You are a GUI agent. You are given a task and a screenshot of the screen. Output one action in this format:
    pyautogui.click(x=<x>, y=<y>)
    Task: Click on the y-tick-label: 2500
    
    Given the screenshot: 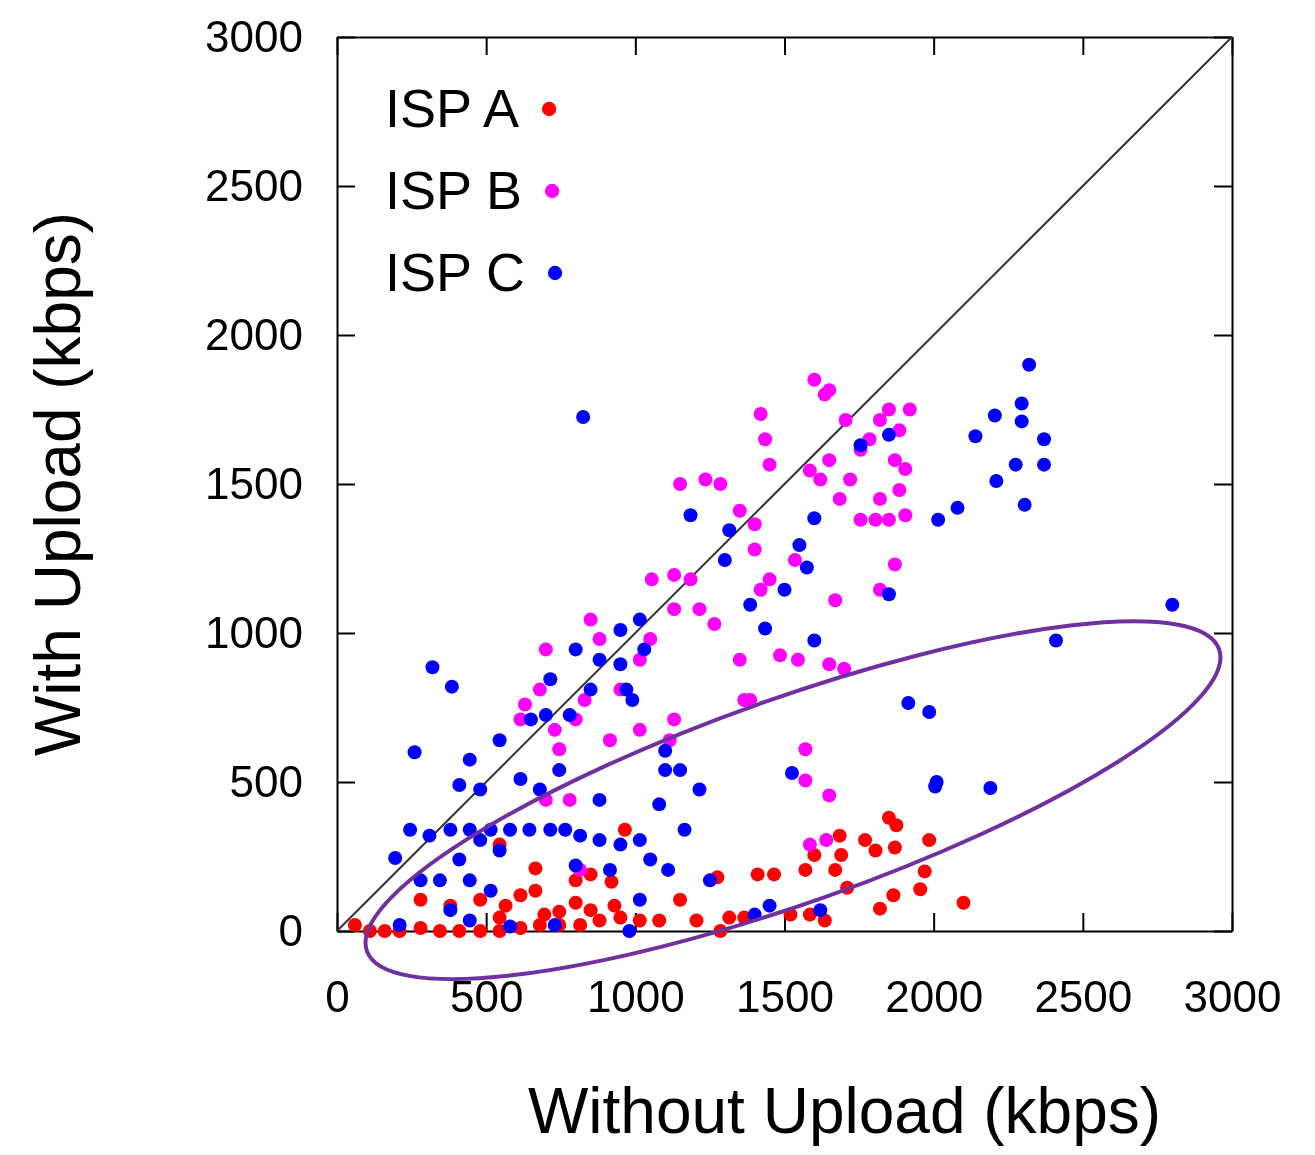 What is the action you would take?
    pyautogui.click(x=254, y=185)
    